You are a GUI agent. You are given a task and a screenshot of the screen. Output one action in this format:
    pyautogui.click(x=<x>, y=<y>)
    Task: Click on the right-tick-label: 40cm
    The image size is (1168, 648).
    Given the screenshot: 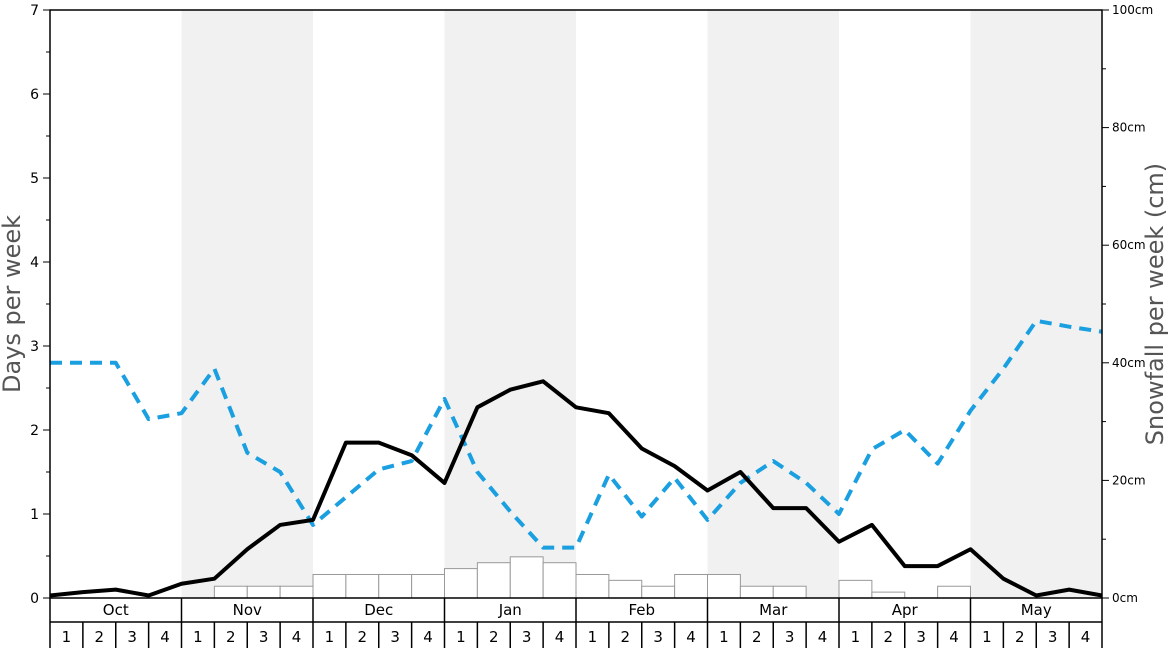 What is the action you would take?
    pyautogui.click(x=1129, y=363)
    